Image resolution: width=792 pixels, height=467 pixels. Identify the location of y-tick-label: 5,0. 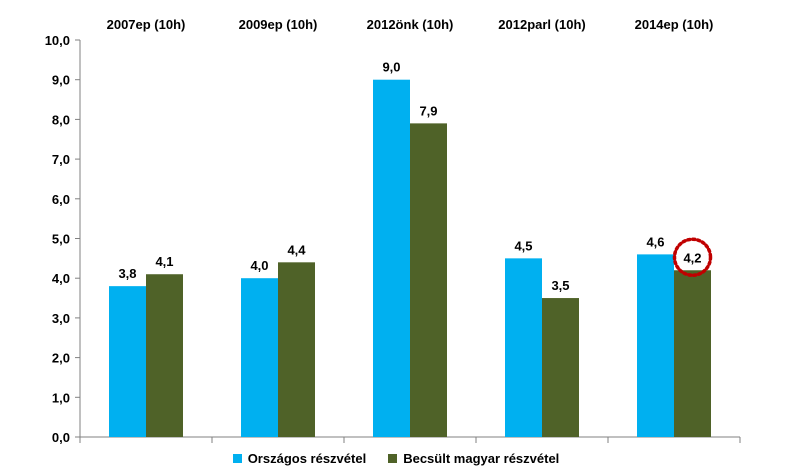
(61, 239).